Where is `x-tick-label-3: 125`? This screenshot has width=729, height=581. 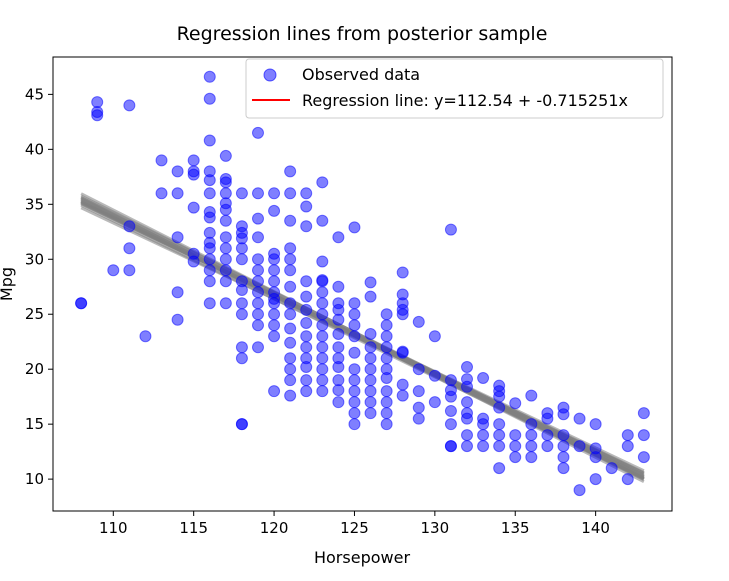
x-tick-label-3: 125 is located at coordinates (354, 528).